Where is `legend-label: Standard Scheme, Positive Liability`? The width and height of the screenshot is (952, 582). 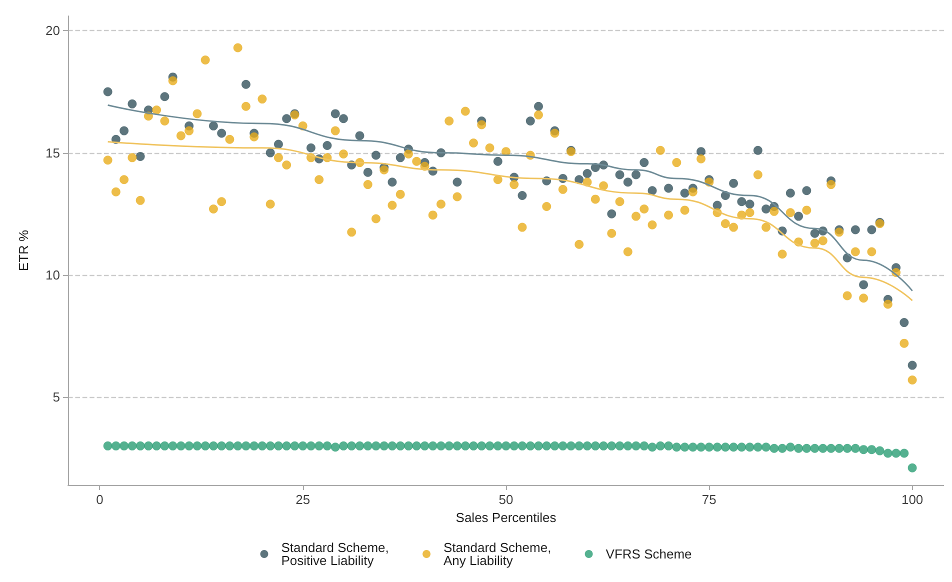 legend-label: Standard Scheme, Positive Liability is located at coordinates (337, 554).